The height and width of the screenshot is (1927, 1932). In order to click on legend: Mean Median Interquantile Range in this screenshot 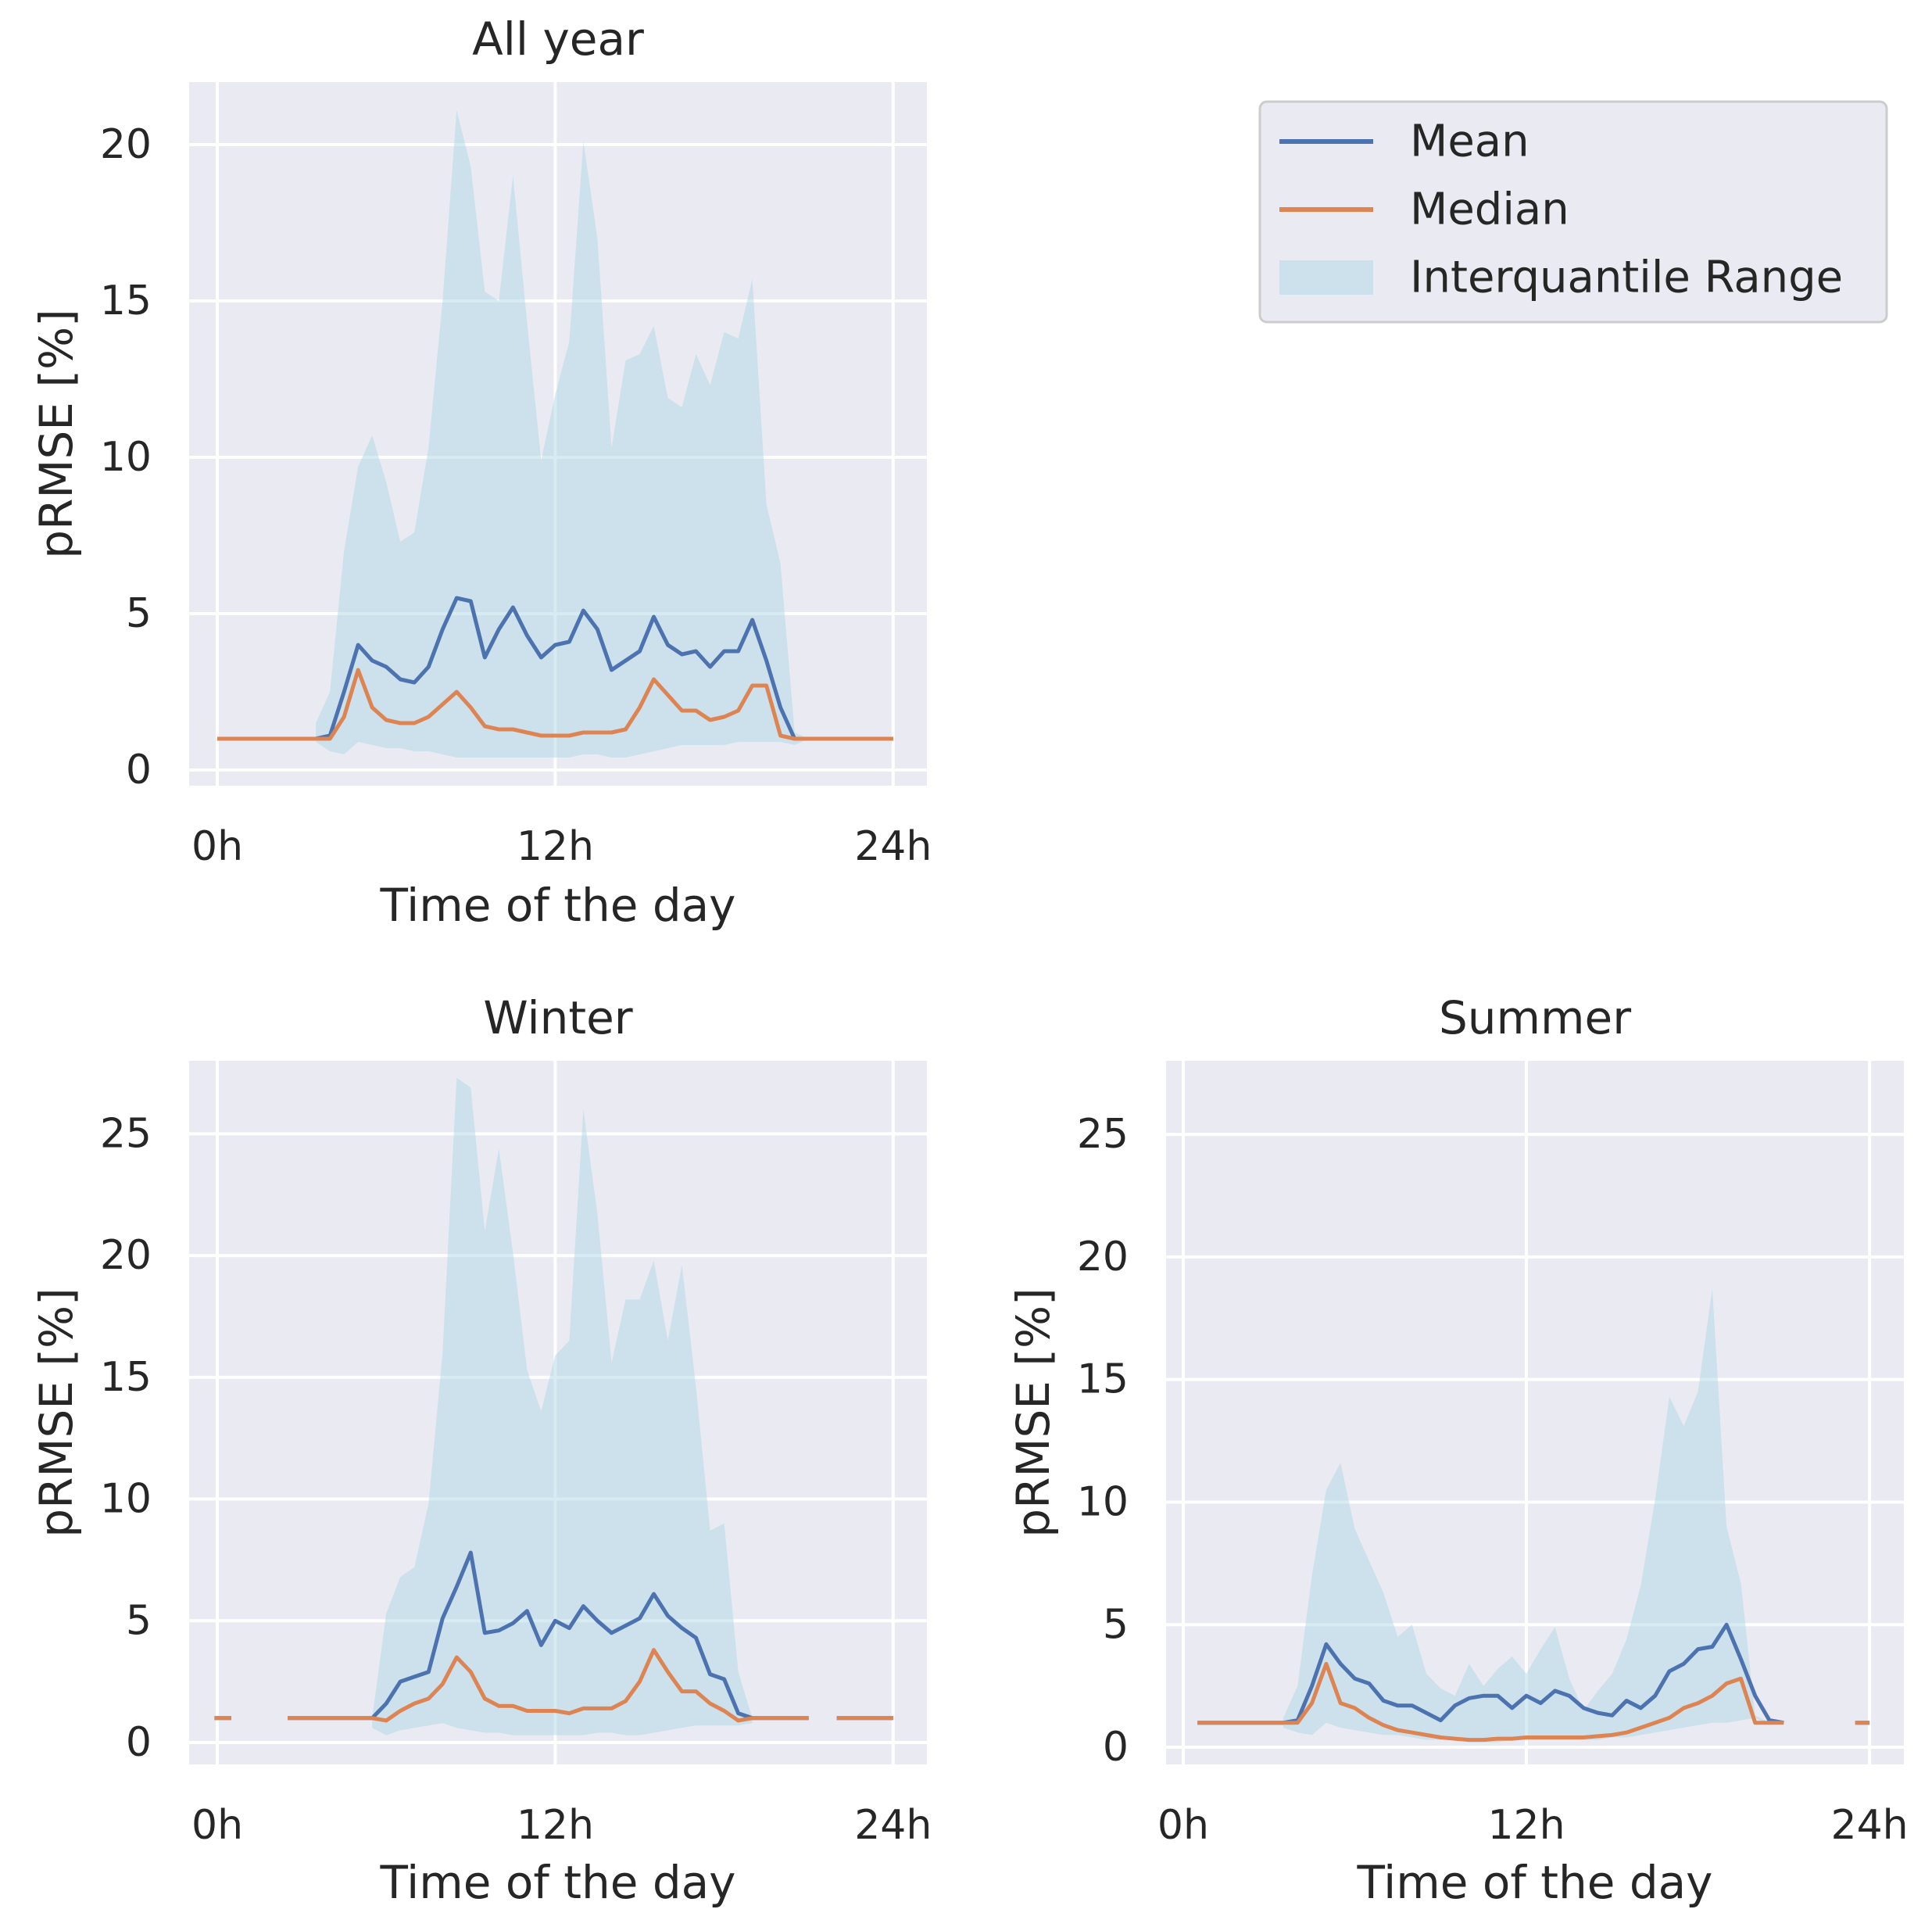, I will do `click(1573, 212)`.